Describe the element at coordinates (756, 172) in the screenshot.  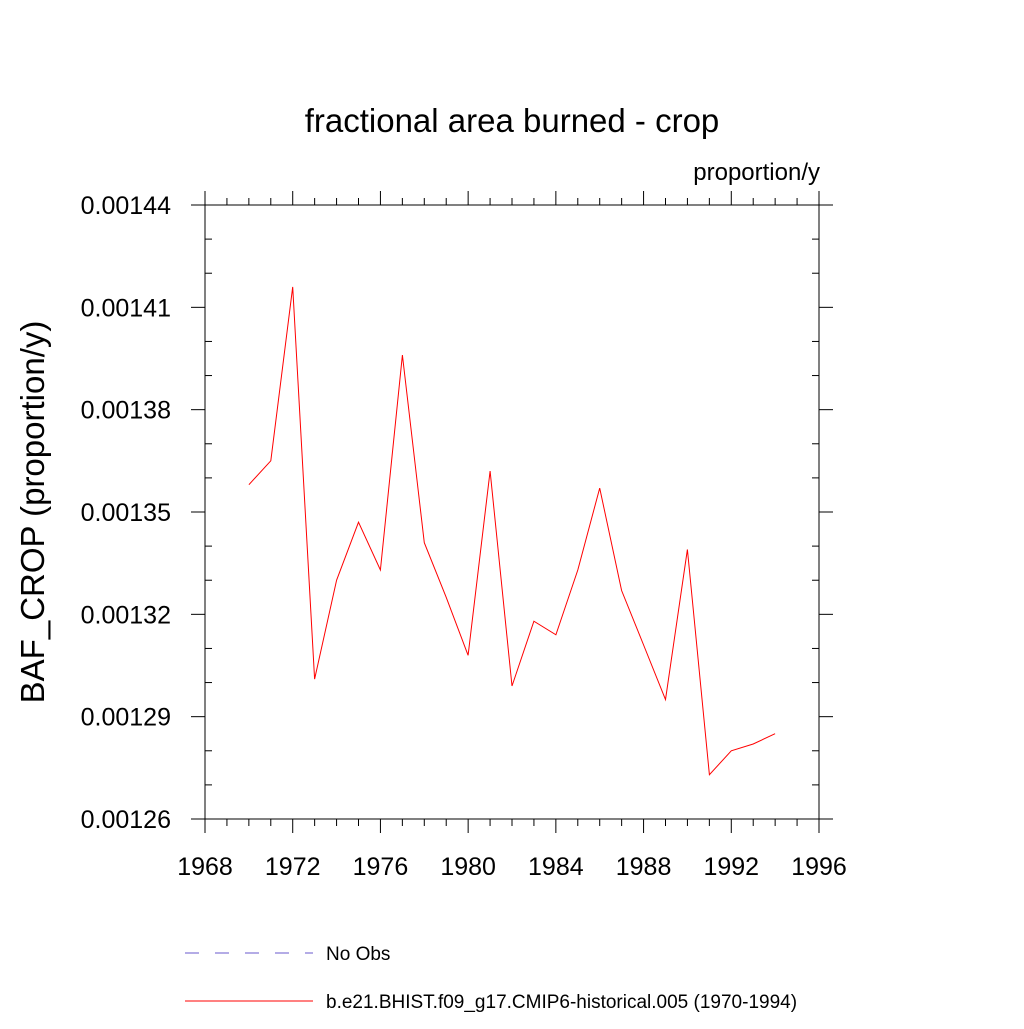
I see `units-label: proportion/y` at that location.